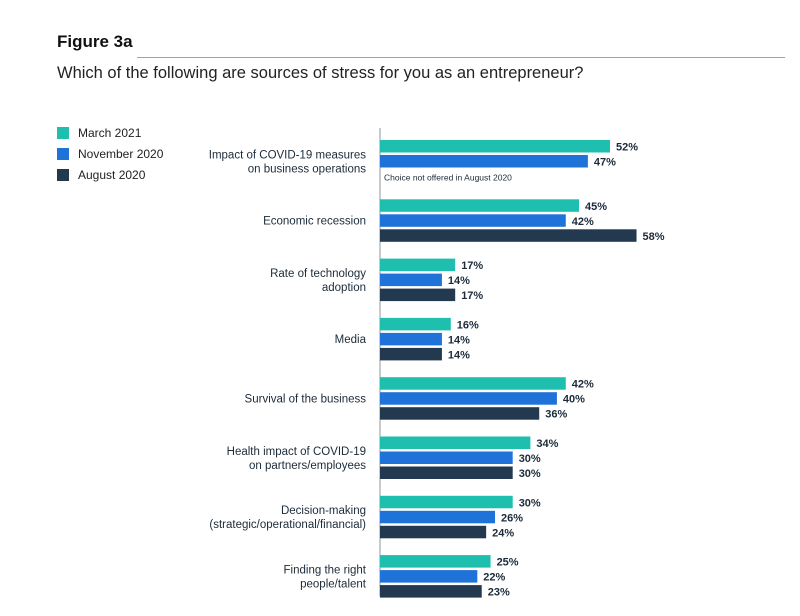 The image size is (800, 616). Describe the element at coordinates (307, 466) in the screenshot. I see `category-label: on partners/employees` at that location.